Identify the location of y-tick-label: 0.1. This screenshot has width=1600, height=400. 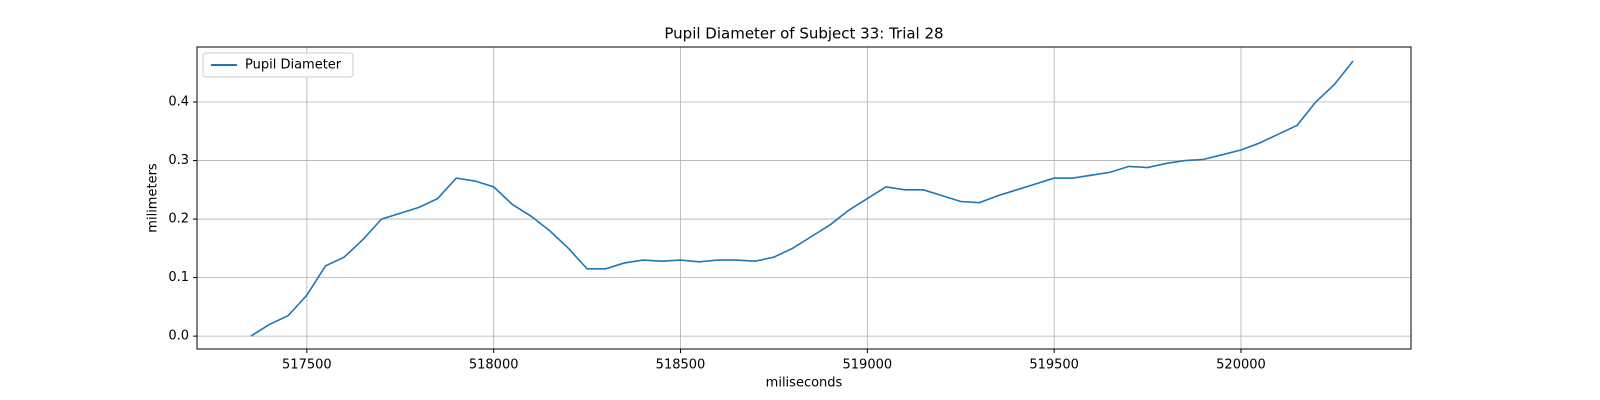
(178, 277).